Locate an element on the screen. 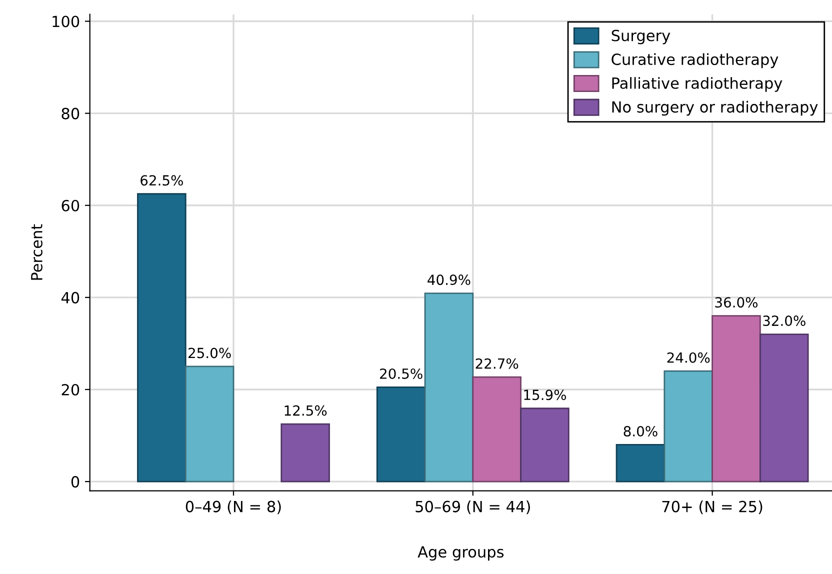 This screenshot has height=574, width=832. data-label: 25.0% is located at coordinates (209, 353).